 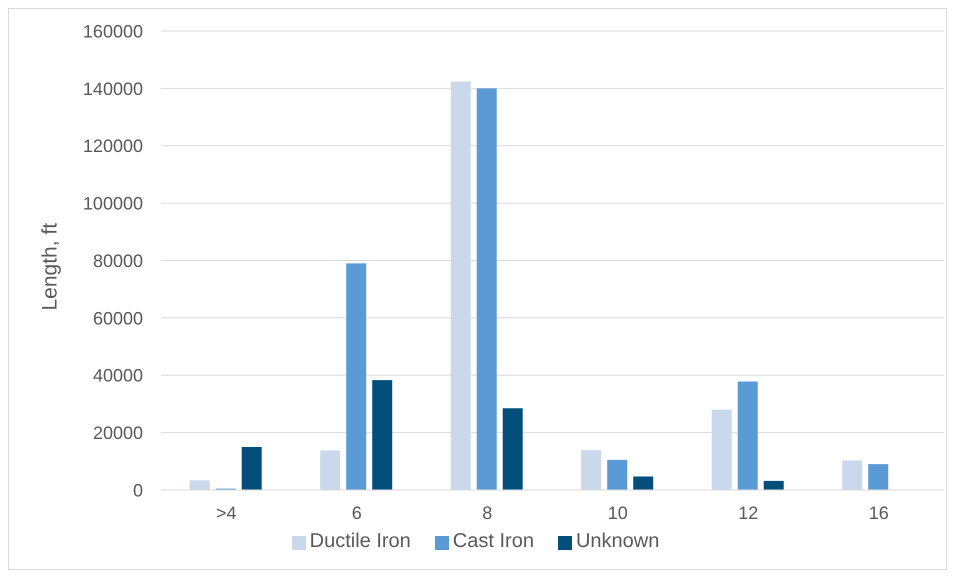 I want to click on legend-label: Ductile Iron, so click(x=360, y=541).